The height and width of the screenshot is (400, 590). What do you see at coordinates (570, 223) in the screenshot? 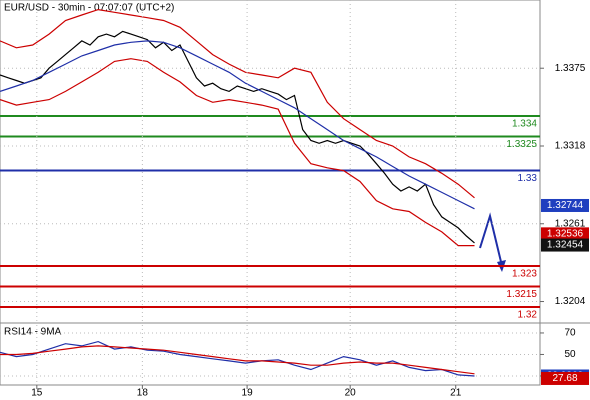
I see `y-tick-label: 1.3261` at bounding box center [570, 223].